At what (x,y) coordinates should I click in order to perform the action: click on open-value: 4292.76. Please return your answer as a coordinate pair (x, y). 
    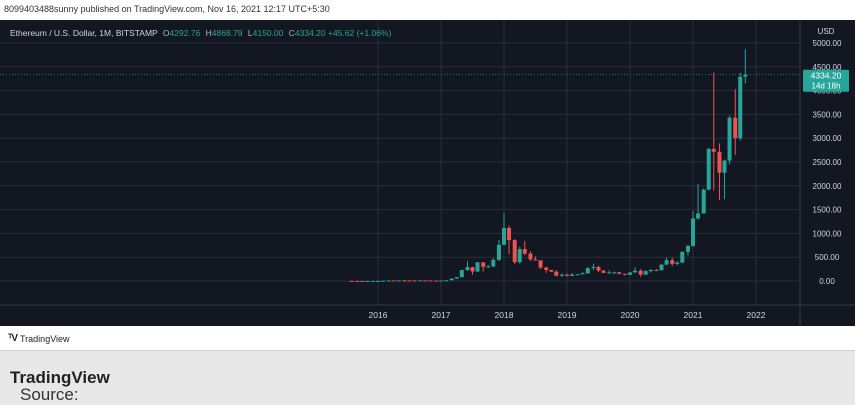
    Looking at the image, I should click on (185, 33).